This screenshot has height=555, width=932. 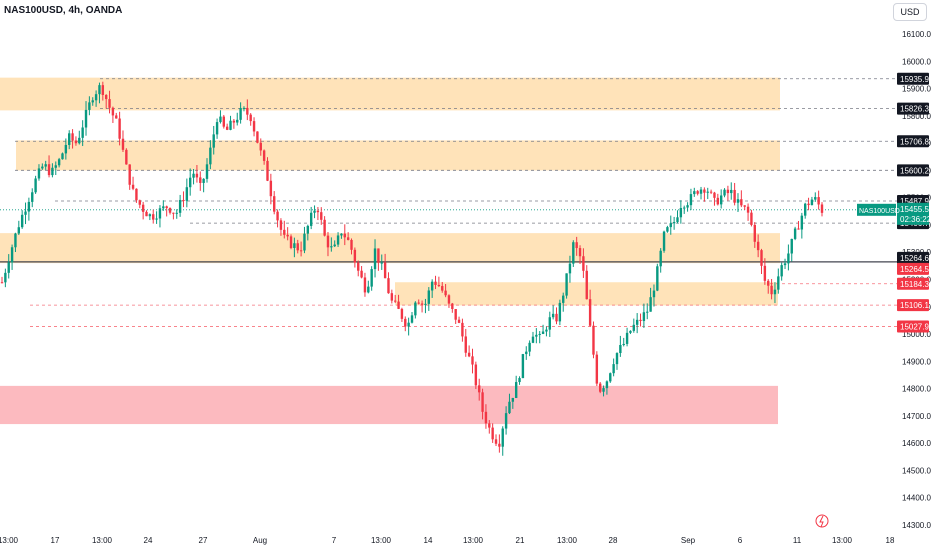 I want to click on zone-orange, so click(x=390, y=94).